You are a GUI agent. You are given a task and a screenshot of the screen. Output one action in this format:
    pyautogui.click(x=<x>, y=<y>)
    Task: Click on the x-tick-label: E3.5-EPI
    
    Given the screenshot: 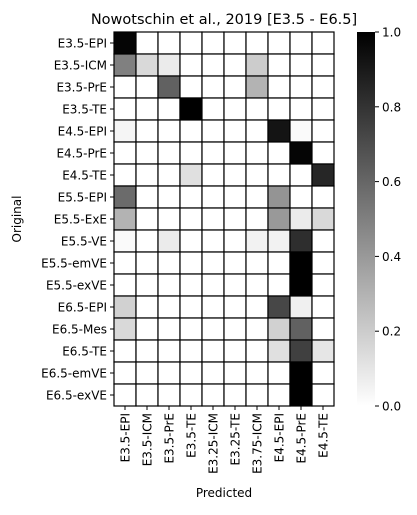 What is the action you would take?
    pyautogui.click(x=126, y=437)
    